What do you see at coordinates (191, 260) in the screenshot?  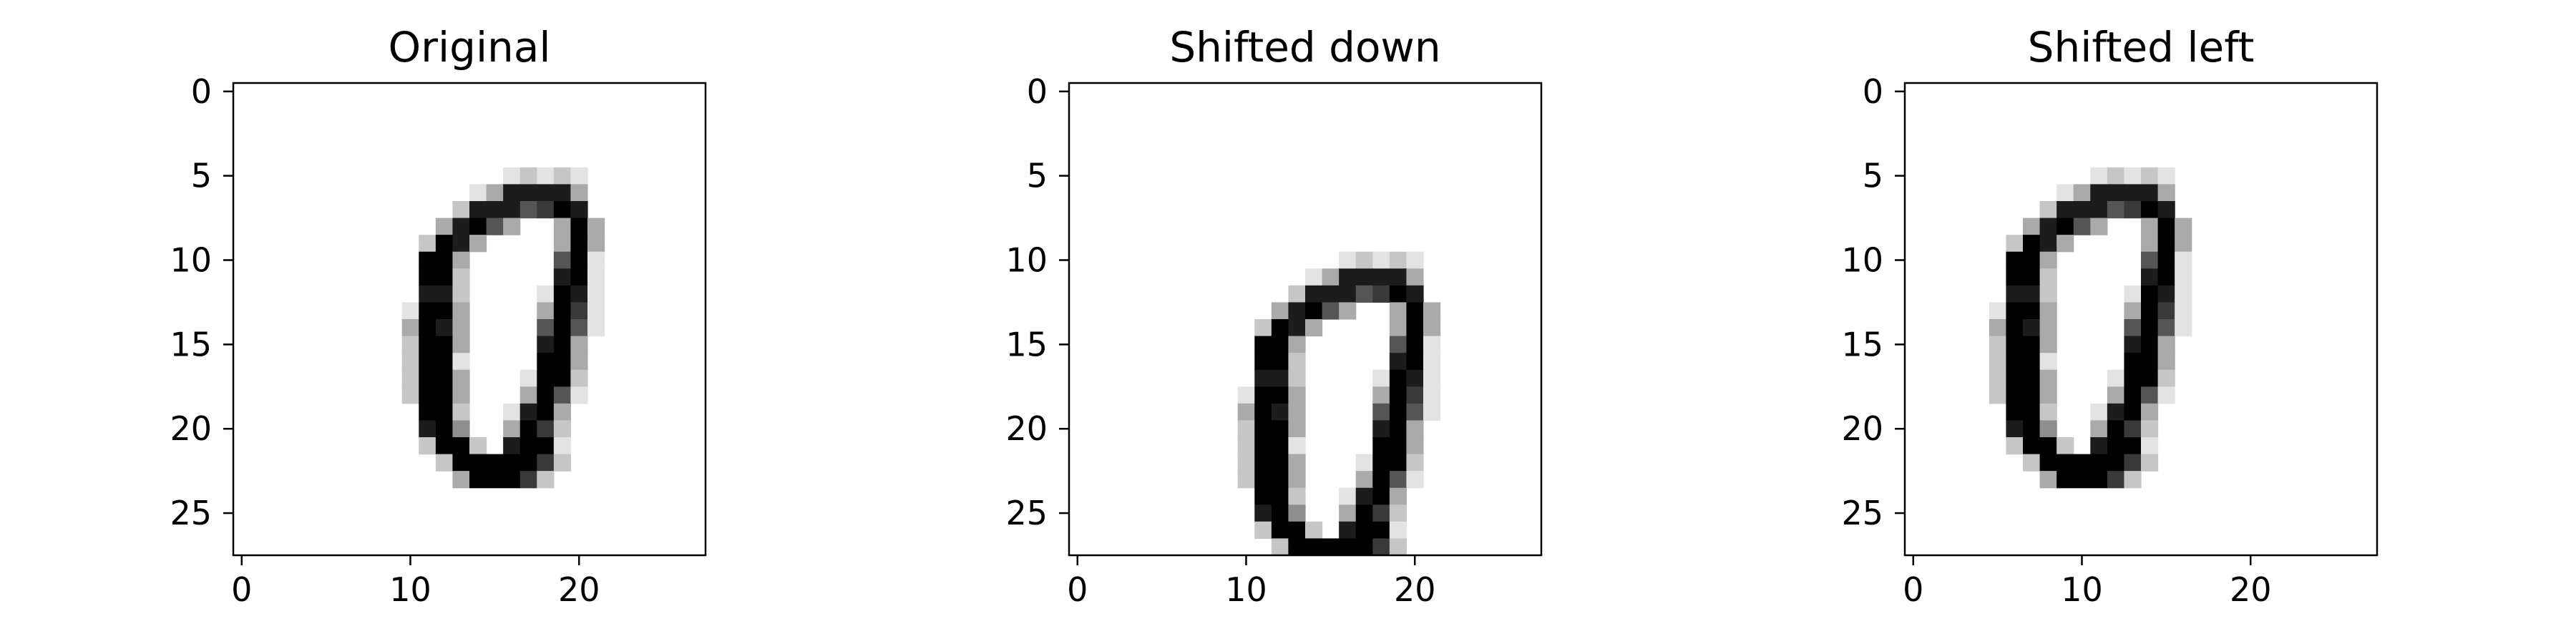 I see `y-tick-label: 10` at bounding box center [191, 260].